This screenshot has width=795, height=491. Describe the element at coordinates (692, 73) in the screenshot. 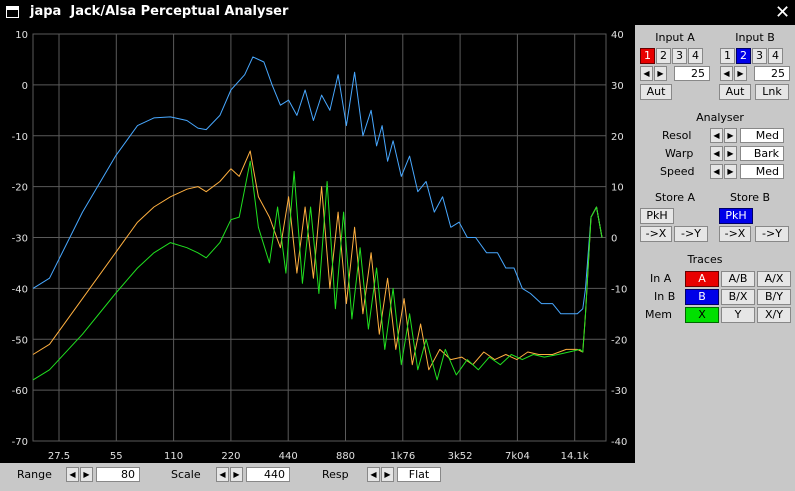

I see `input-a-gain-value: 25` at that location.